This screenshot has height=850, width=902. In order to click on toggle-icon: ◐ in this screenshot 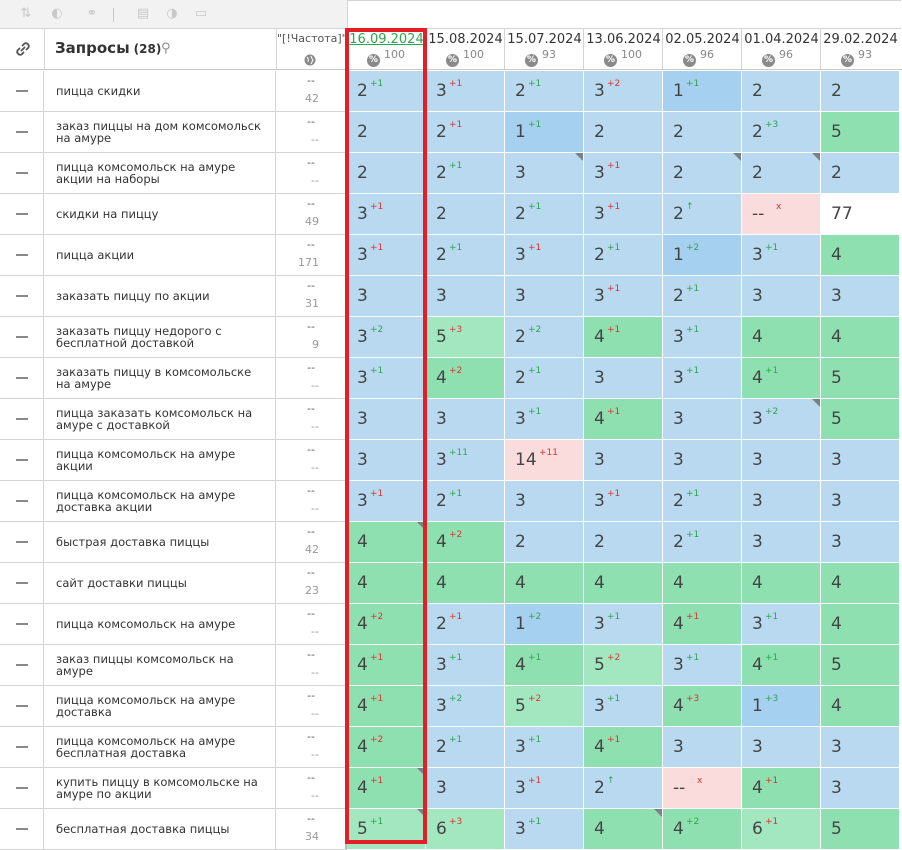, I will do `click(57, 13)`.